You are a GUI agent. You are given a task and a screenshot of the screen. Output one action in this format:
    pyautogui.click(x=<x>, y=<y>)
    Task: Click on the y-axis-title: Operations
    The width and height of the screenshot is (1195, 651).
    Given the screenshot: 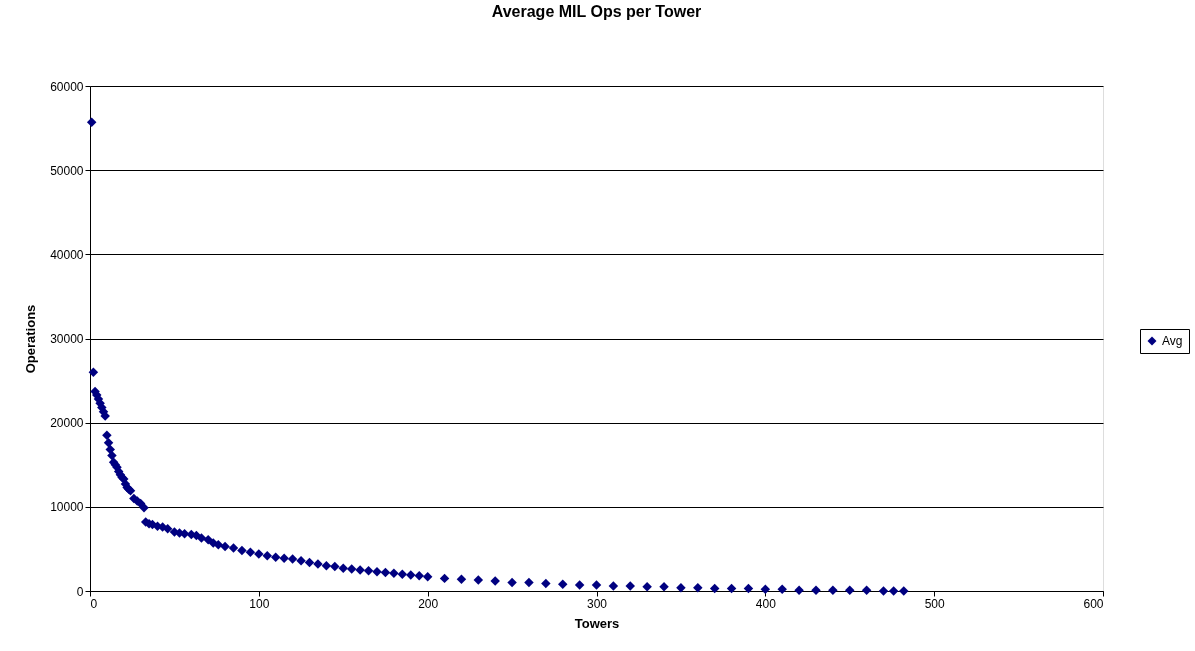 What is the action you would take?
    pyautogui.click(x=31, y=339)
    